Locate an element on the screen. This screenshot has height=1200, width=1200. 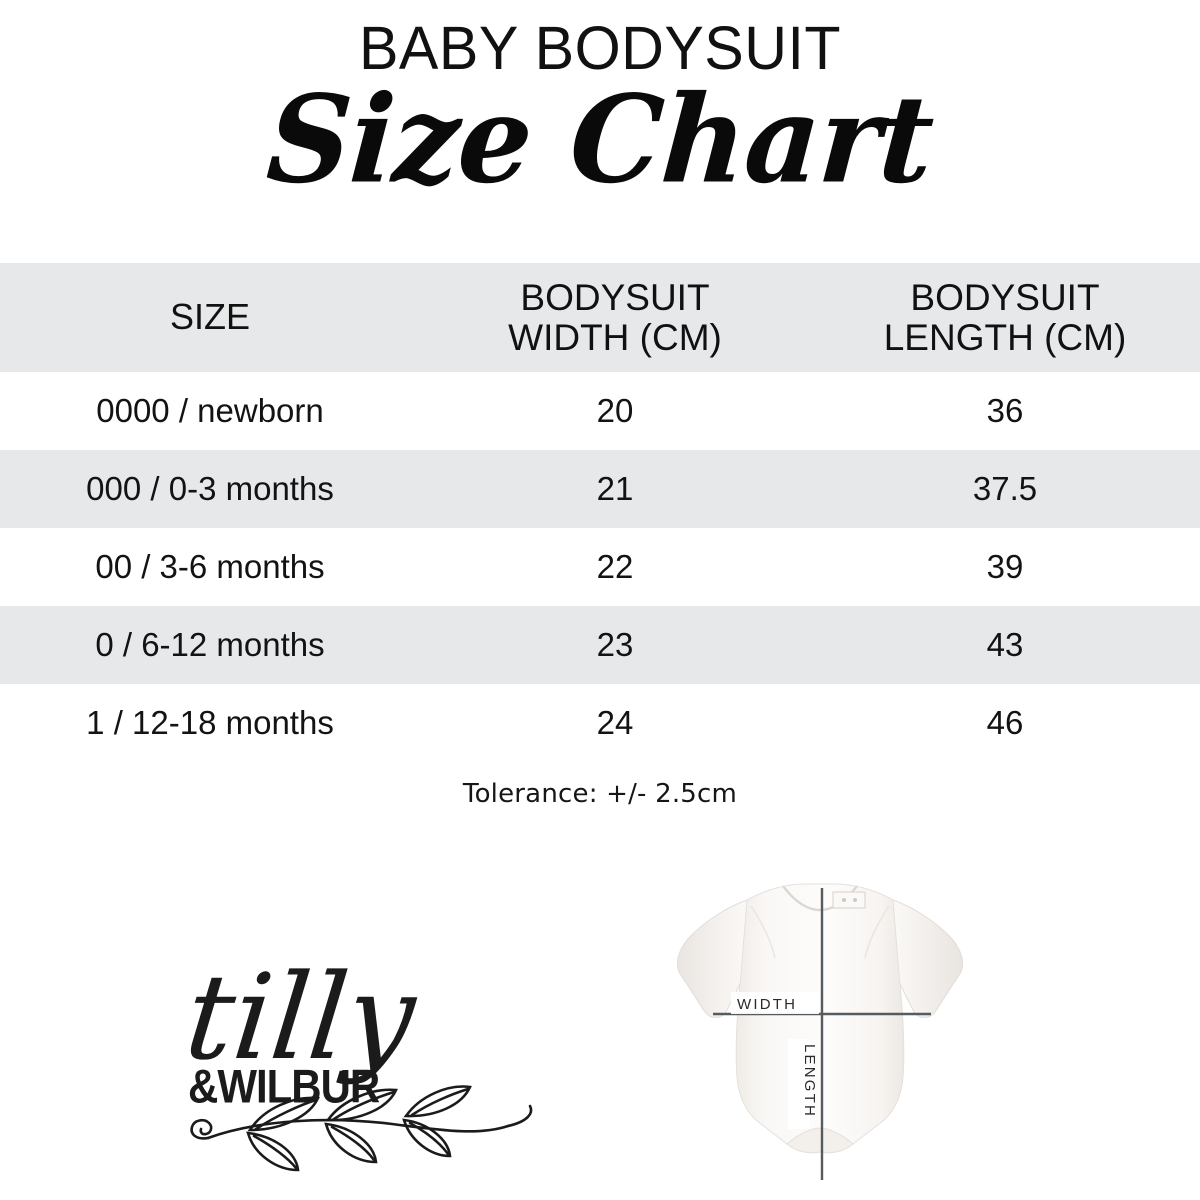
column-header-width-line2: WIDTH (CM) is located at coordinates (615, 337).